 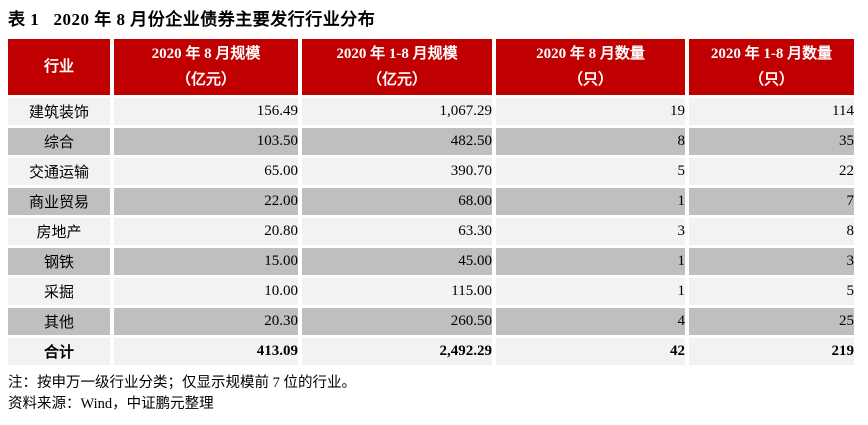 What do you see at coordinates (590, 351) in the screenshot?
I see `aug-count-cell: 42` at bounding box center [590, 351].